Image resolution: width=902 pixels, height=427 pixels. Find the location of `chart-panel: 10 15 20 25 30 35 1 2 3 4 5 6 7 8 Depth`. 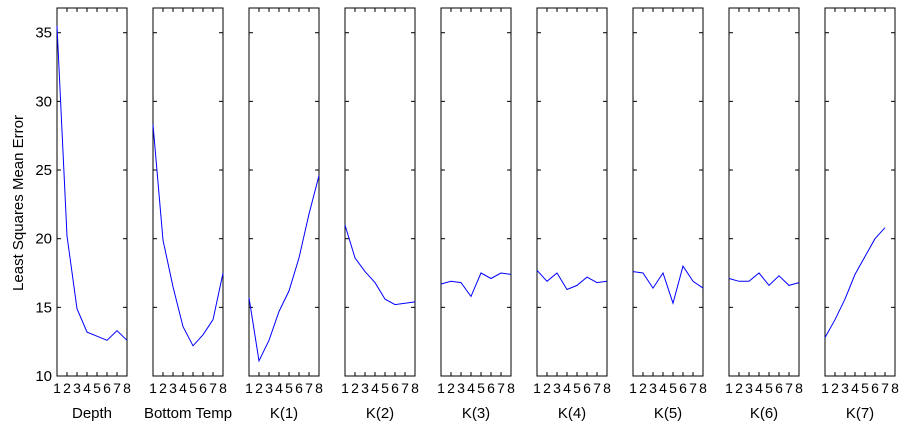

chart-panel: 10 15 20 25 30 35 1 2 3 4 5 6 7 8 Depth is located at coordinates (83, 214).